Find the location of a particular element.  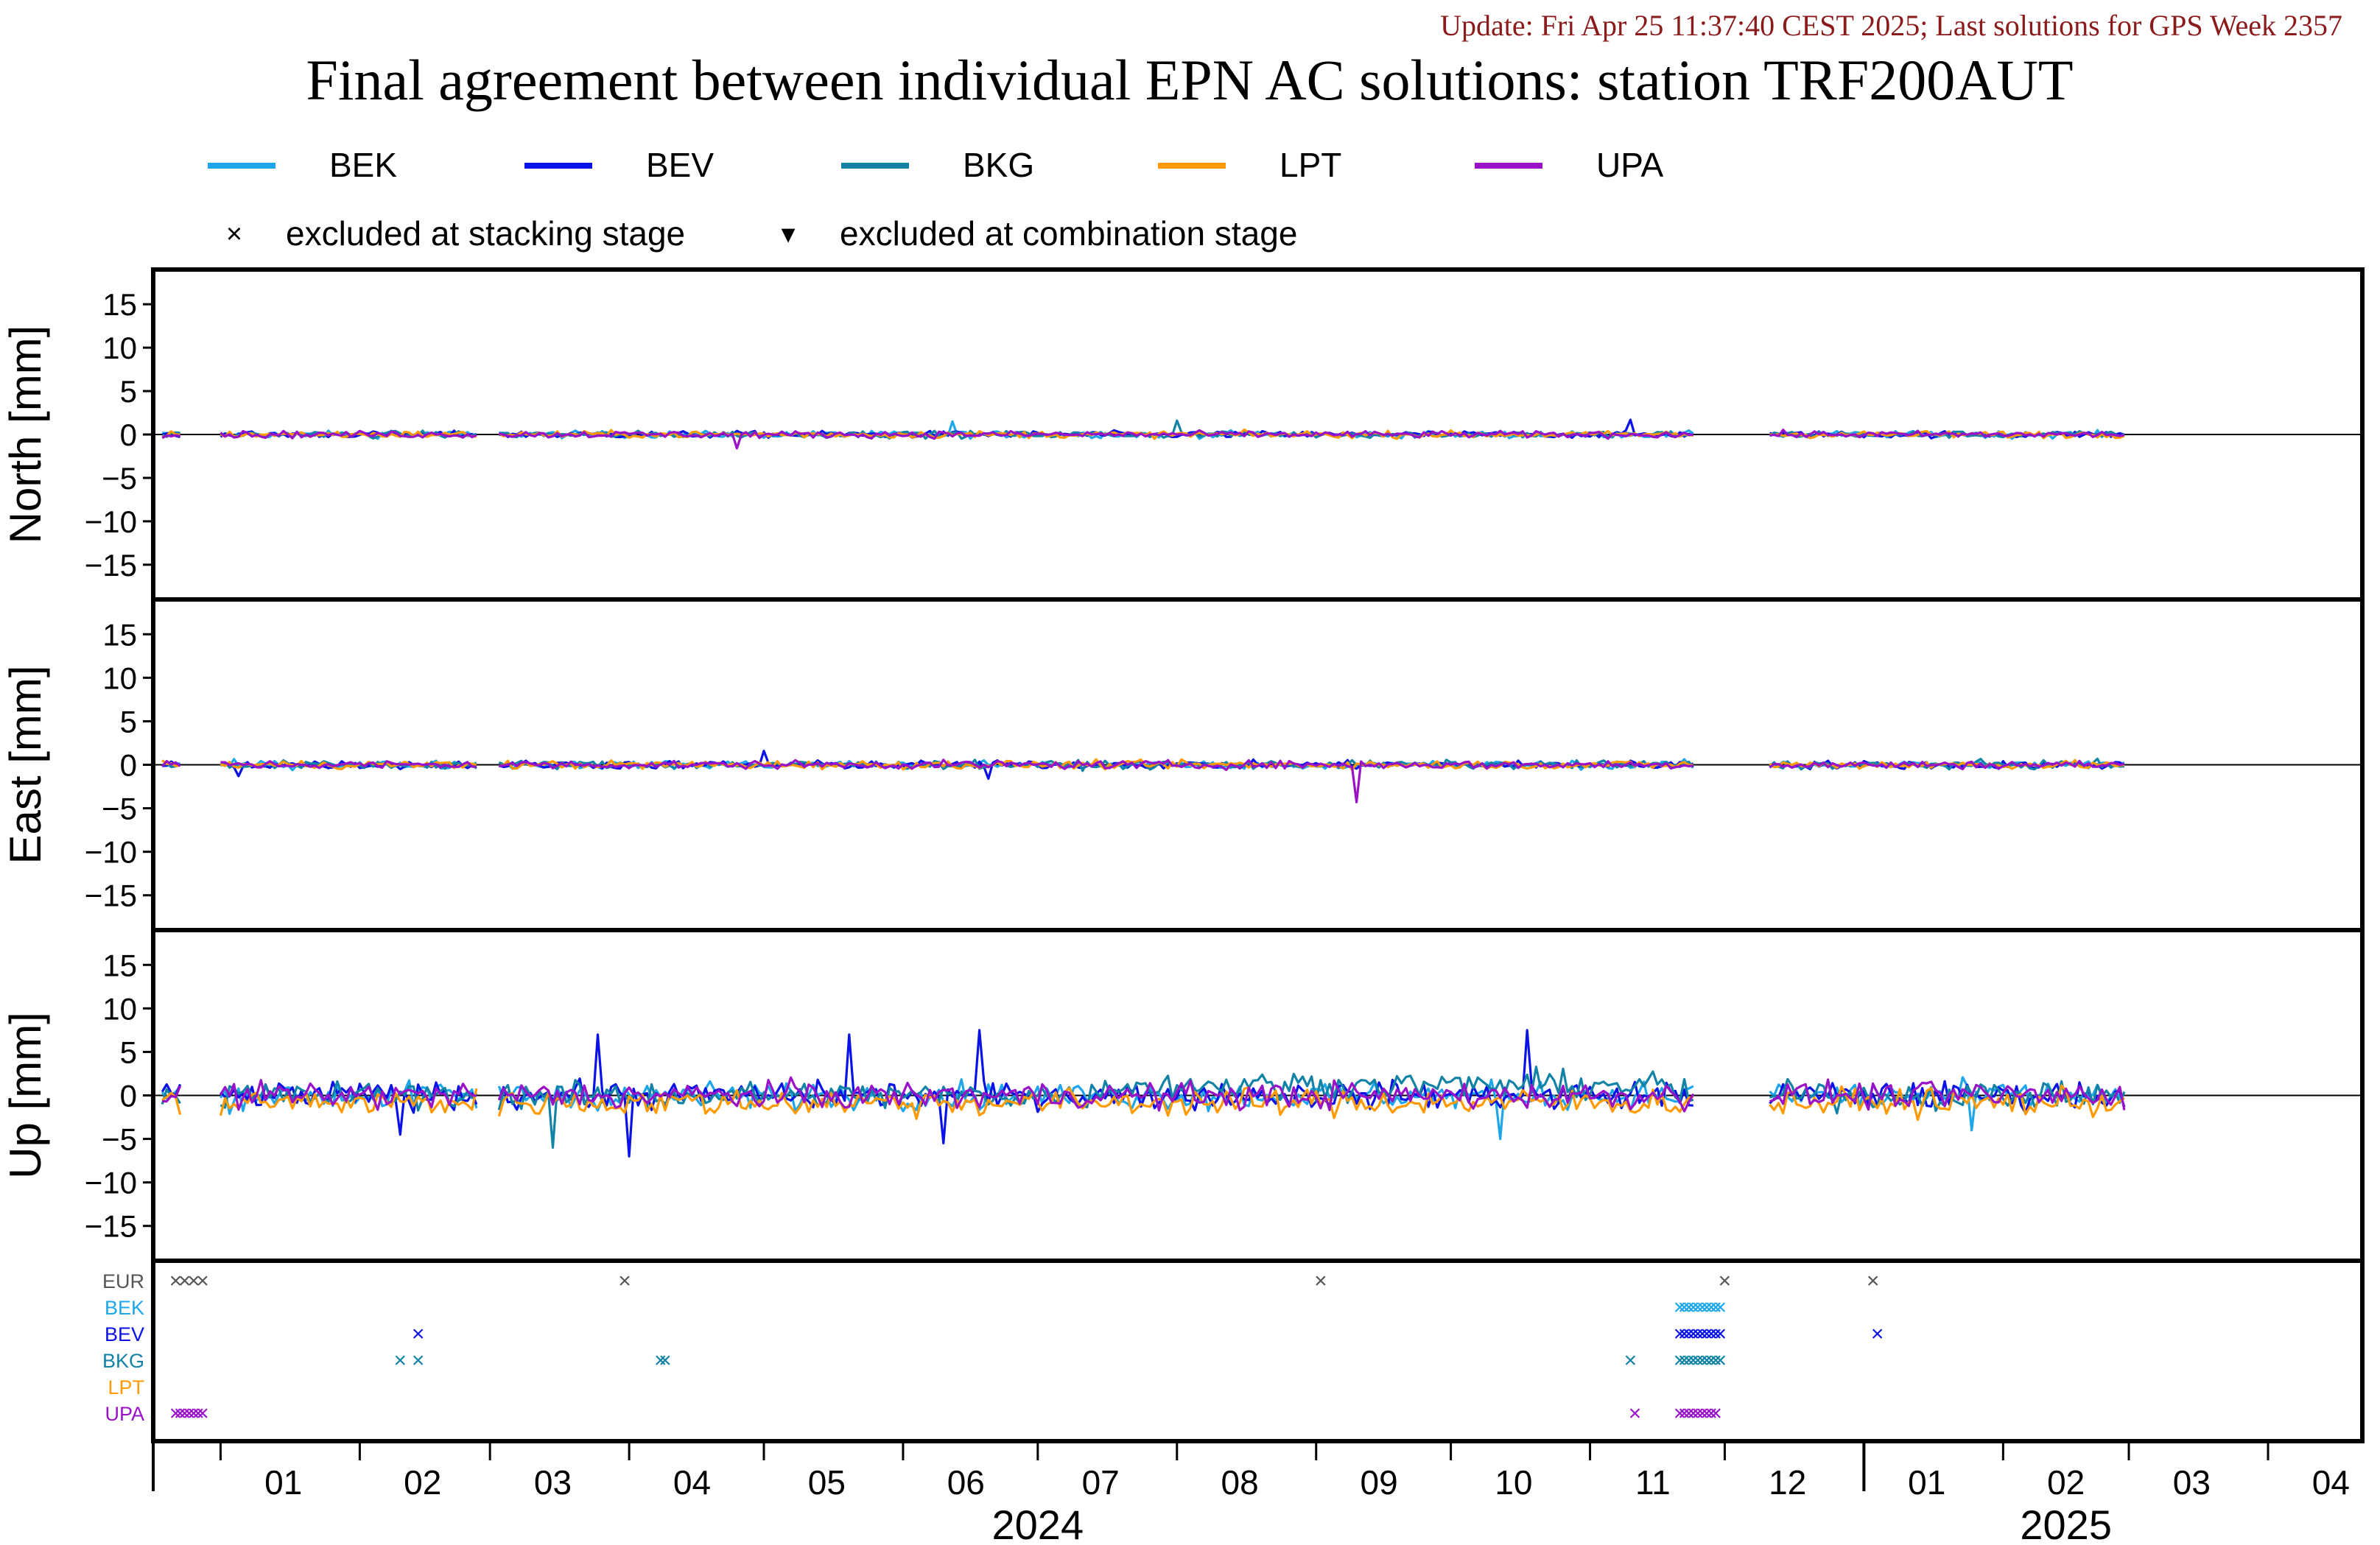

exclusion-row-label: LPT is located at coordinates (126, 1387).